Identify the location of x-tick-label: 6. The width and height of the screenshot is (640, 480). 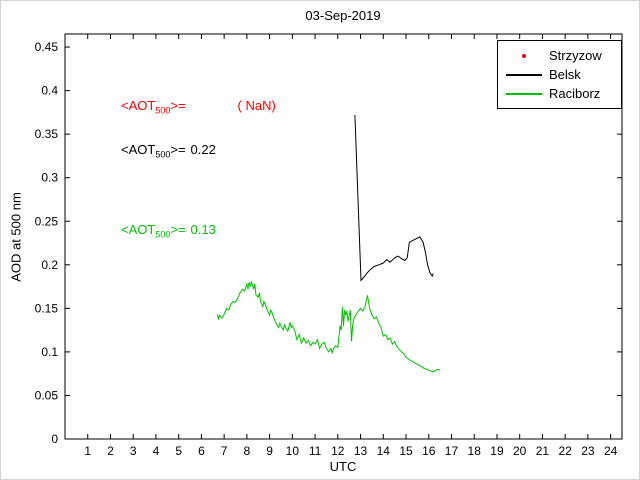
(201, 451).